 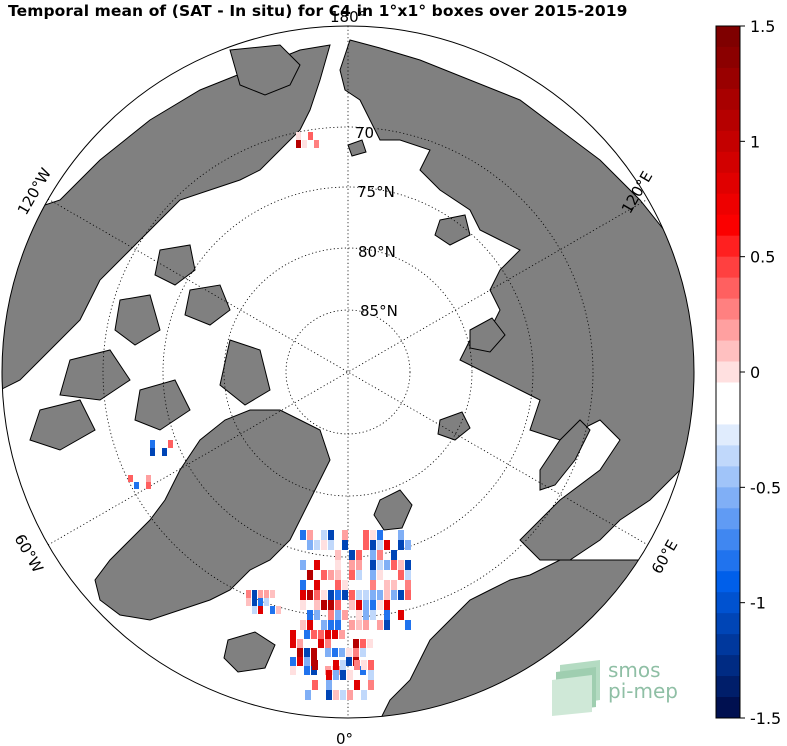 I want to click on colorbar-tick-label: -1, so click(x=758, y=603).